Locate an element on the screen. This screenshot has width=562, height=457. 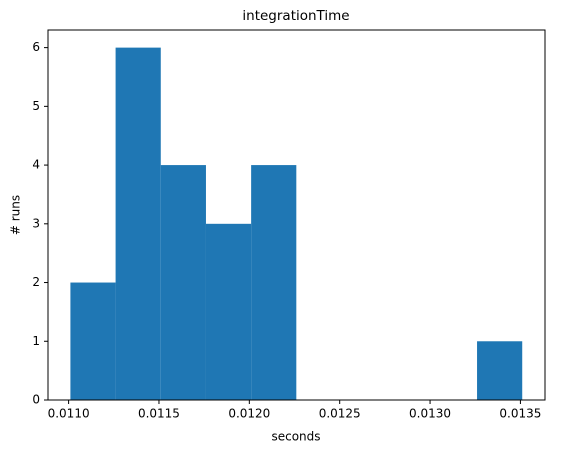
x-tick-label: 0.0110 is located at coordinates (69, 414).